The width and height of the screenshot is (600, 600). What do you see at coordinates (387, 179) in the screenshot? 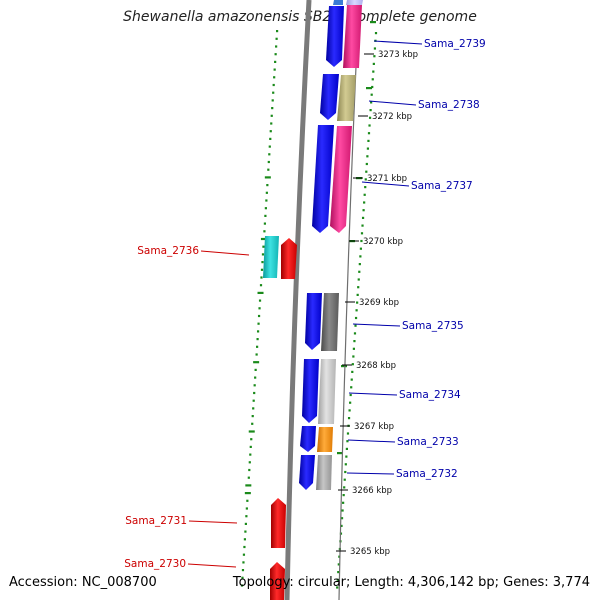
I see `scale-tick-label: 3271 kbp` at bounding box center [387, 179].